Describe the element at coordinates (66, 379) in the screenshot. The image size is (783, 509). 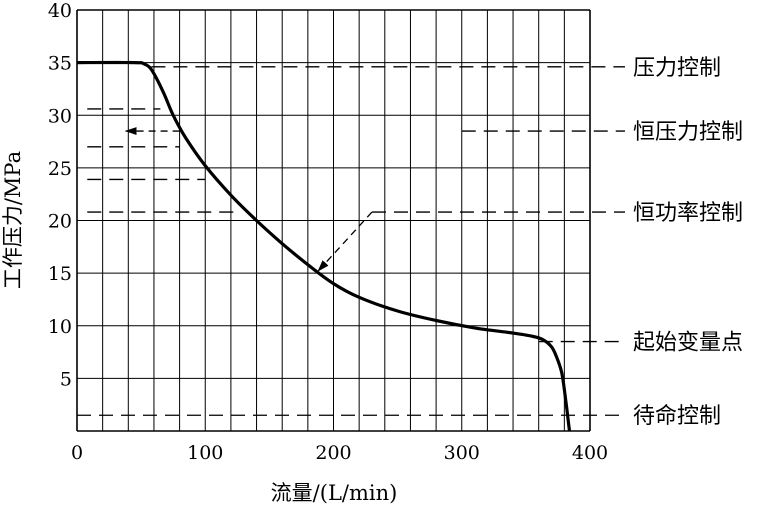
I see `y-tick-label: 5` at that location.